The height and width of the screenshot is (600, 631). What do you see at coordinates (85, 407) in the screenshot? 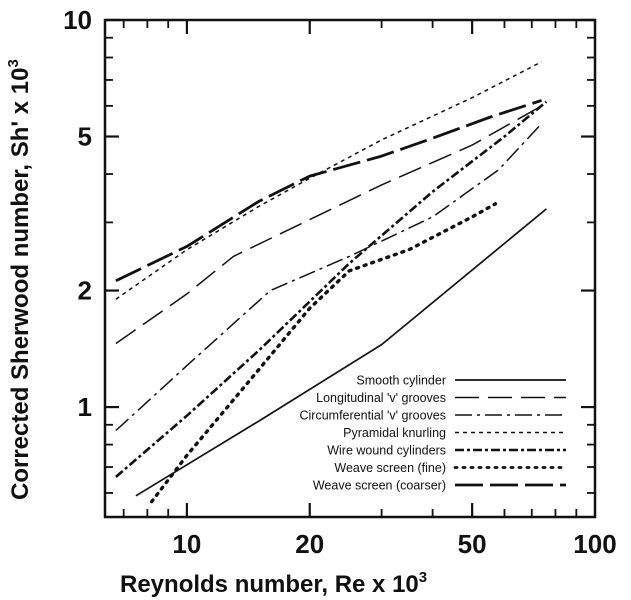
I see `y-tick-label: 1` at bounding box center [85, 407].